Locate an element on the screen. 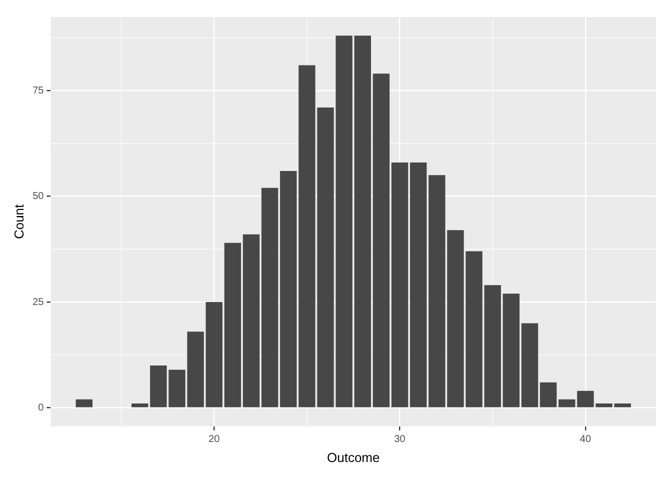 The width and height of the screenshot is (672, 480). y-tick-label: 25 is located at coordinates (38, 302).